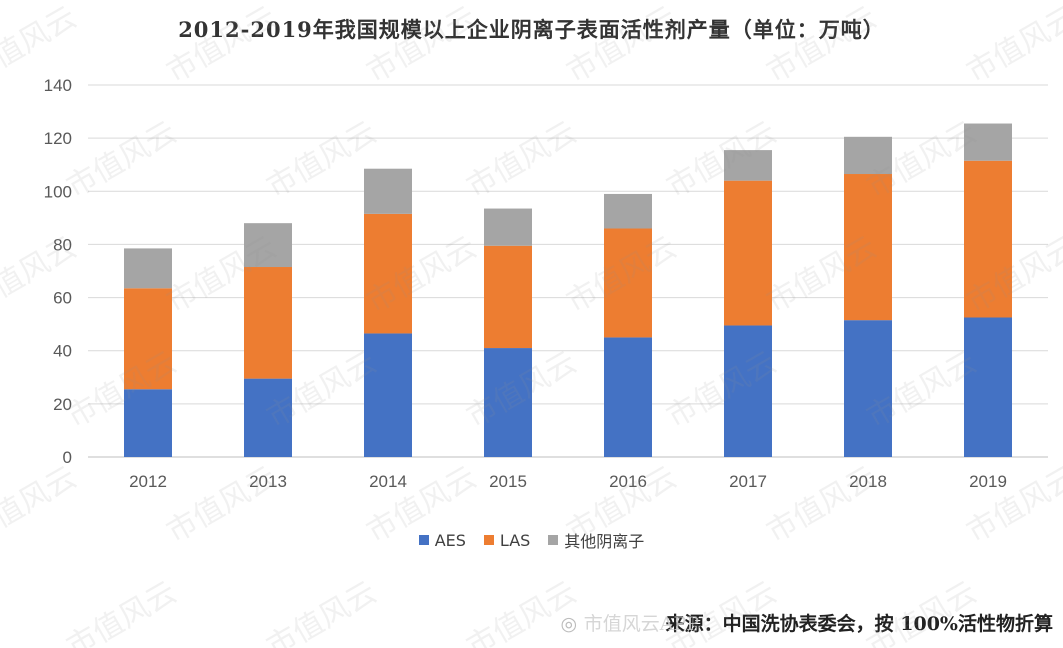 Image resolution: width=1063 pixels, height=648 pixels. Describe the element at coordinates (388, 481) in the screenshot. I see `x-tick-label-2014: 2014` at that location.